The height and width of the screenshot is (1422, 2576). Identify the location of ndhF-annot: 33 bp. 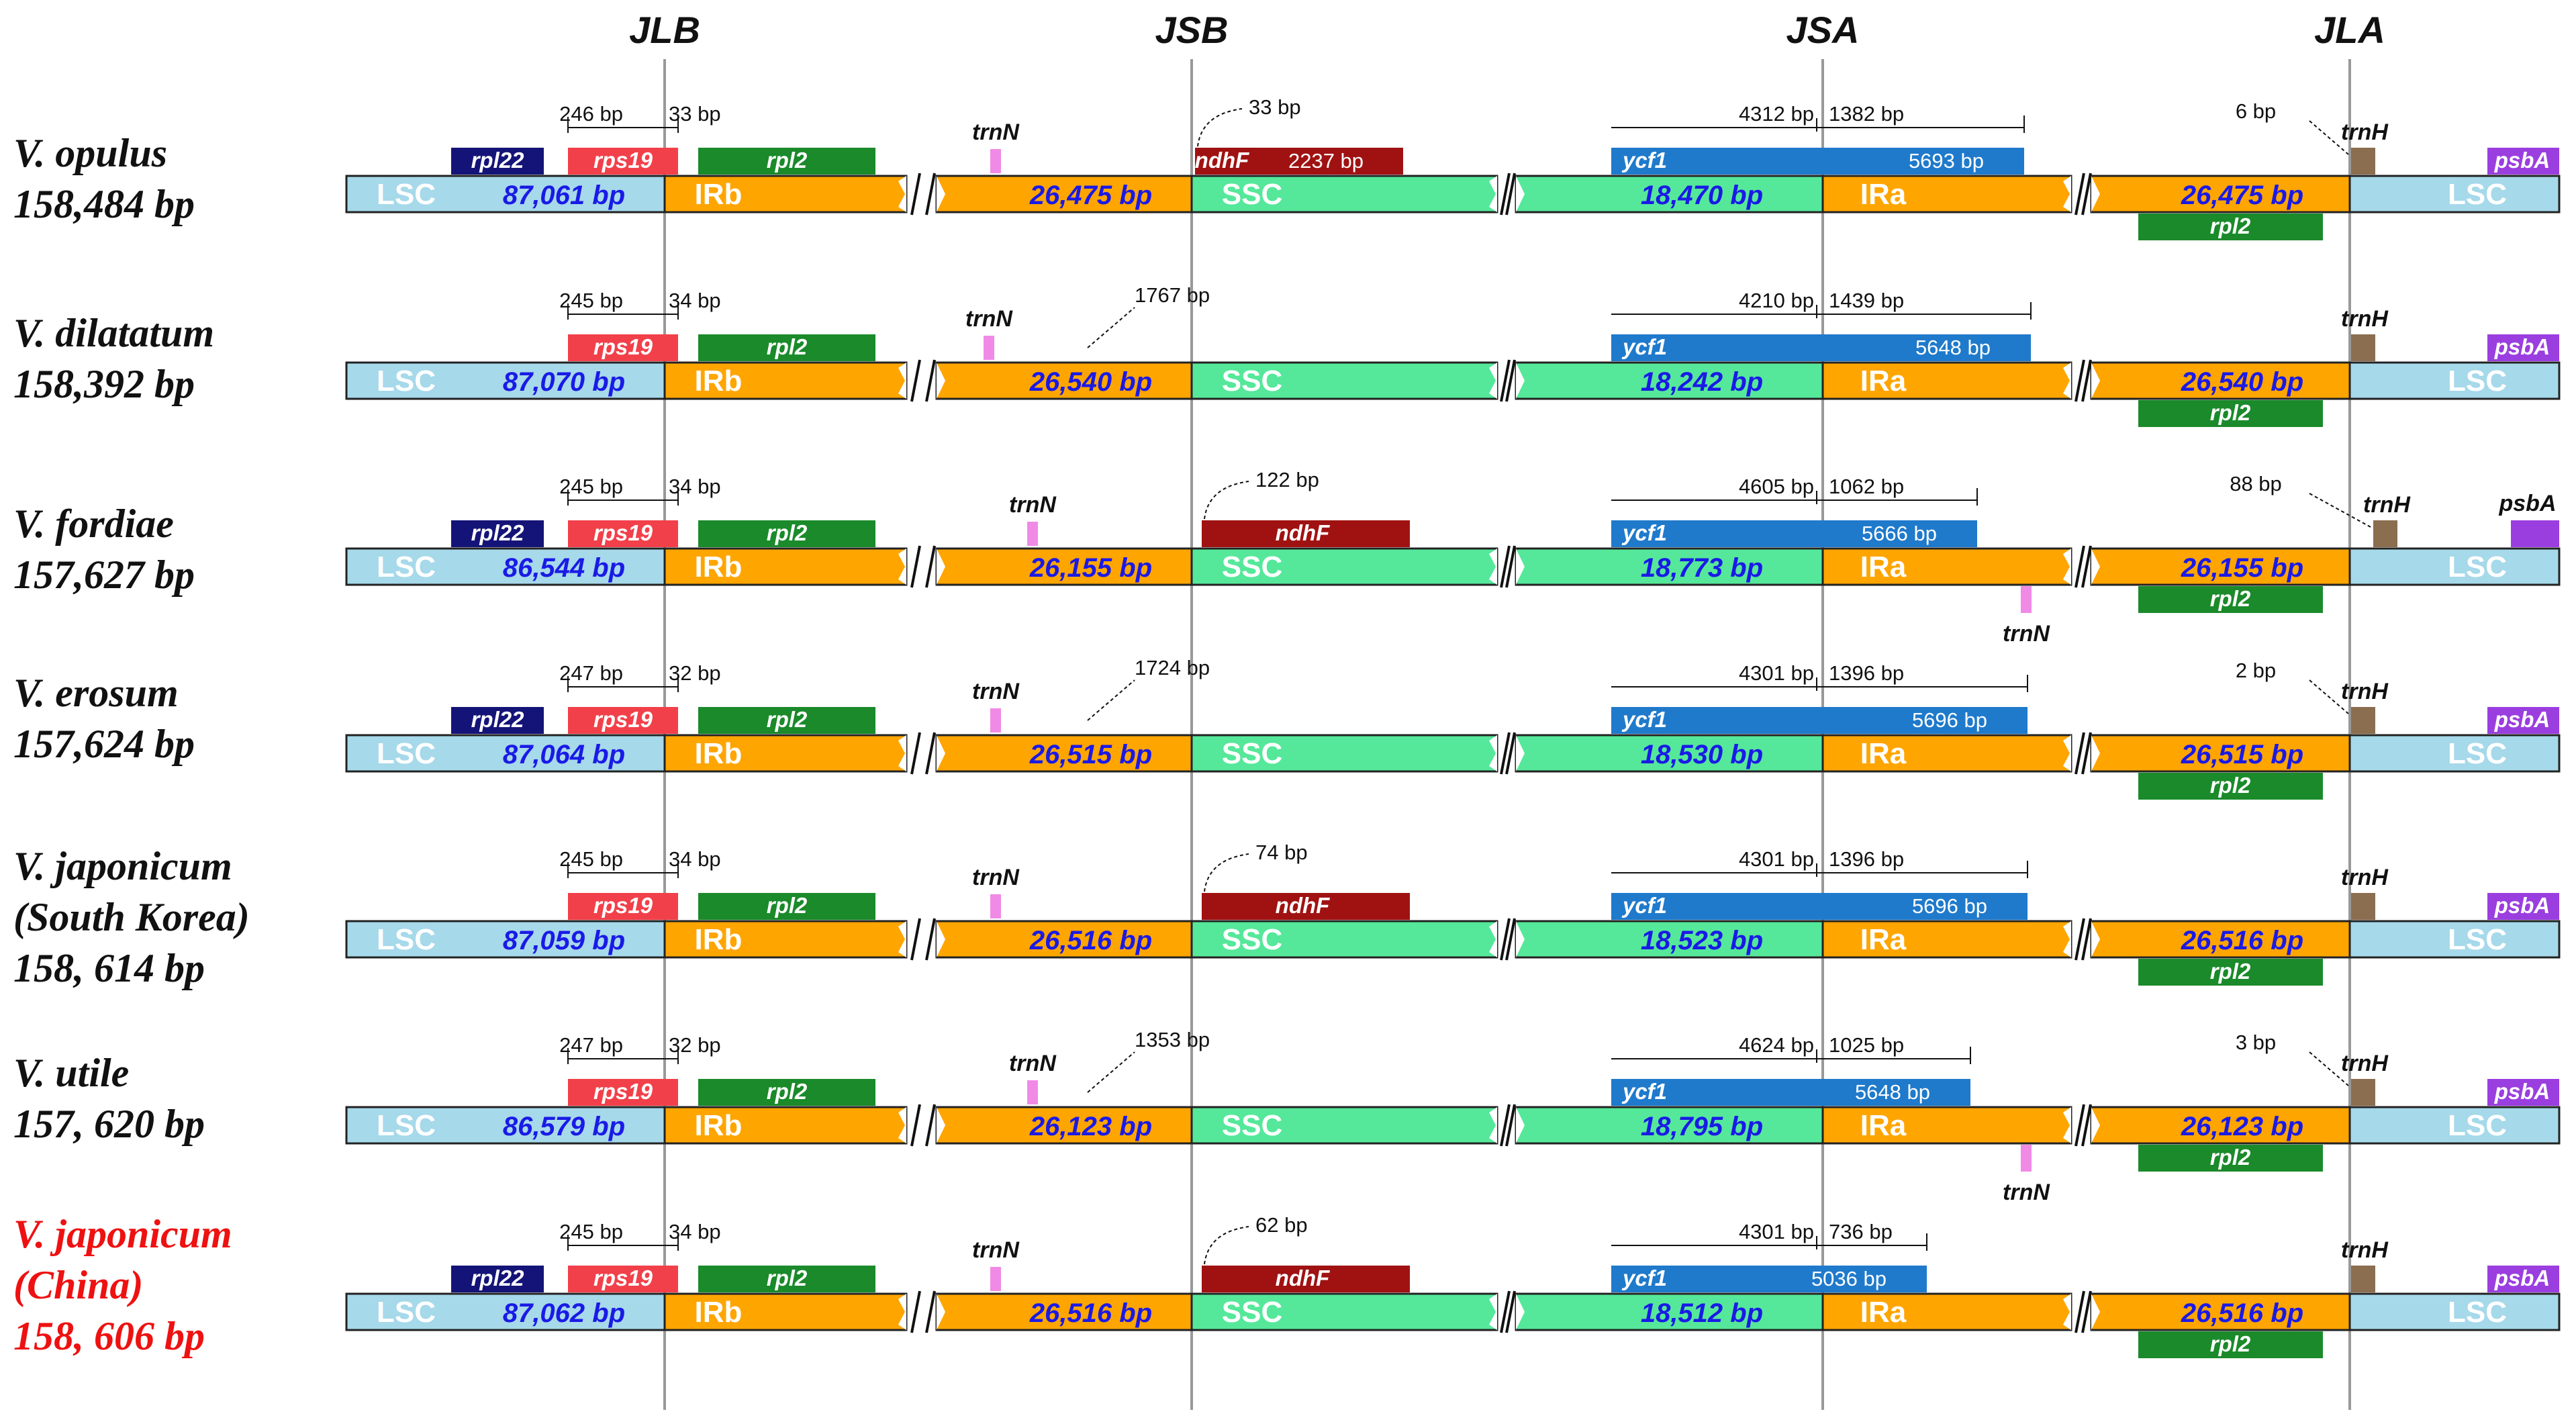
(1275, 107).